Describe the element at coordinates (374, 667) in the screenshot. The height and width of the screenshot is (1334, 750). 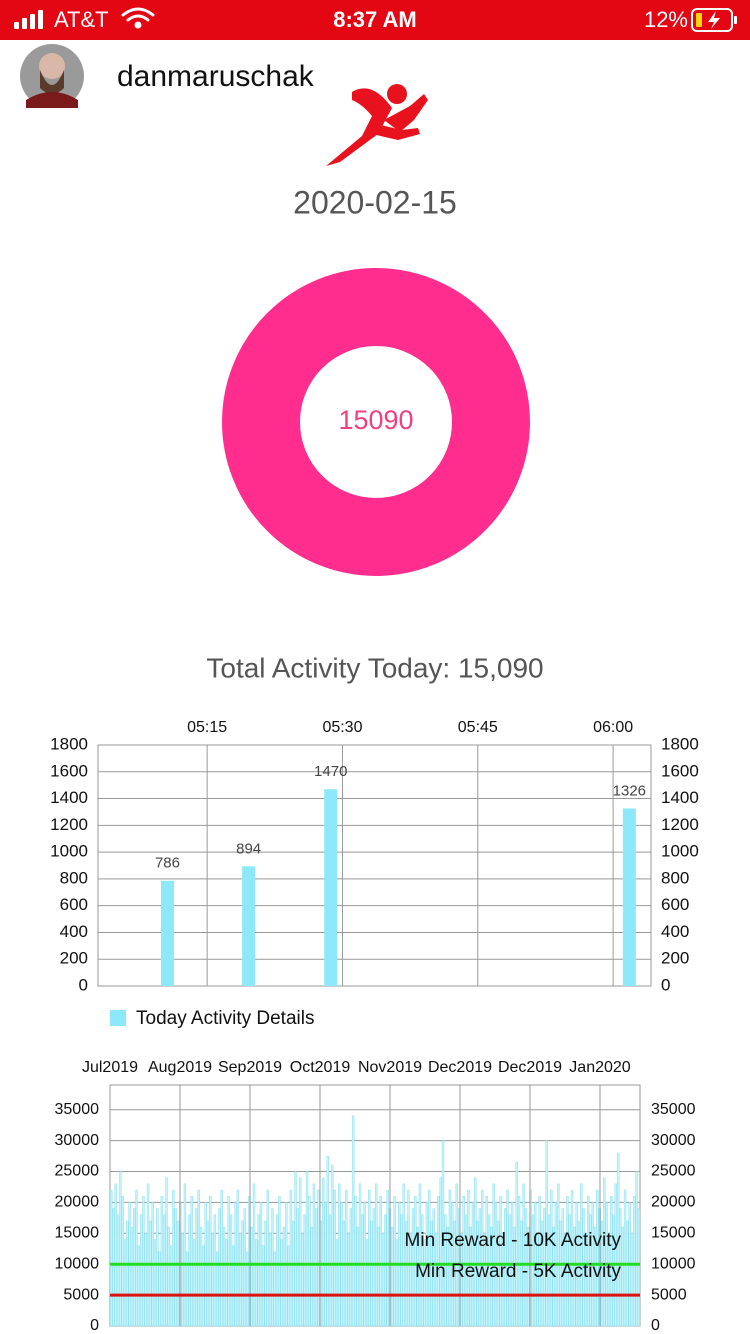
I see `total-activity: Total Activity Today: 15,090` at that location.